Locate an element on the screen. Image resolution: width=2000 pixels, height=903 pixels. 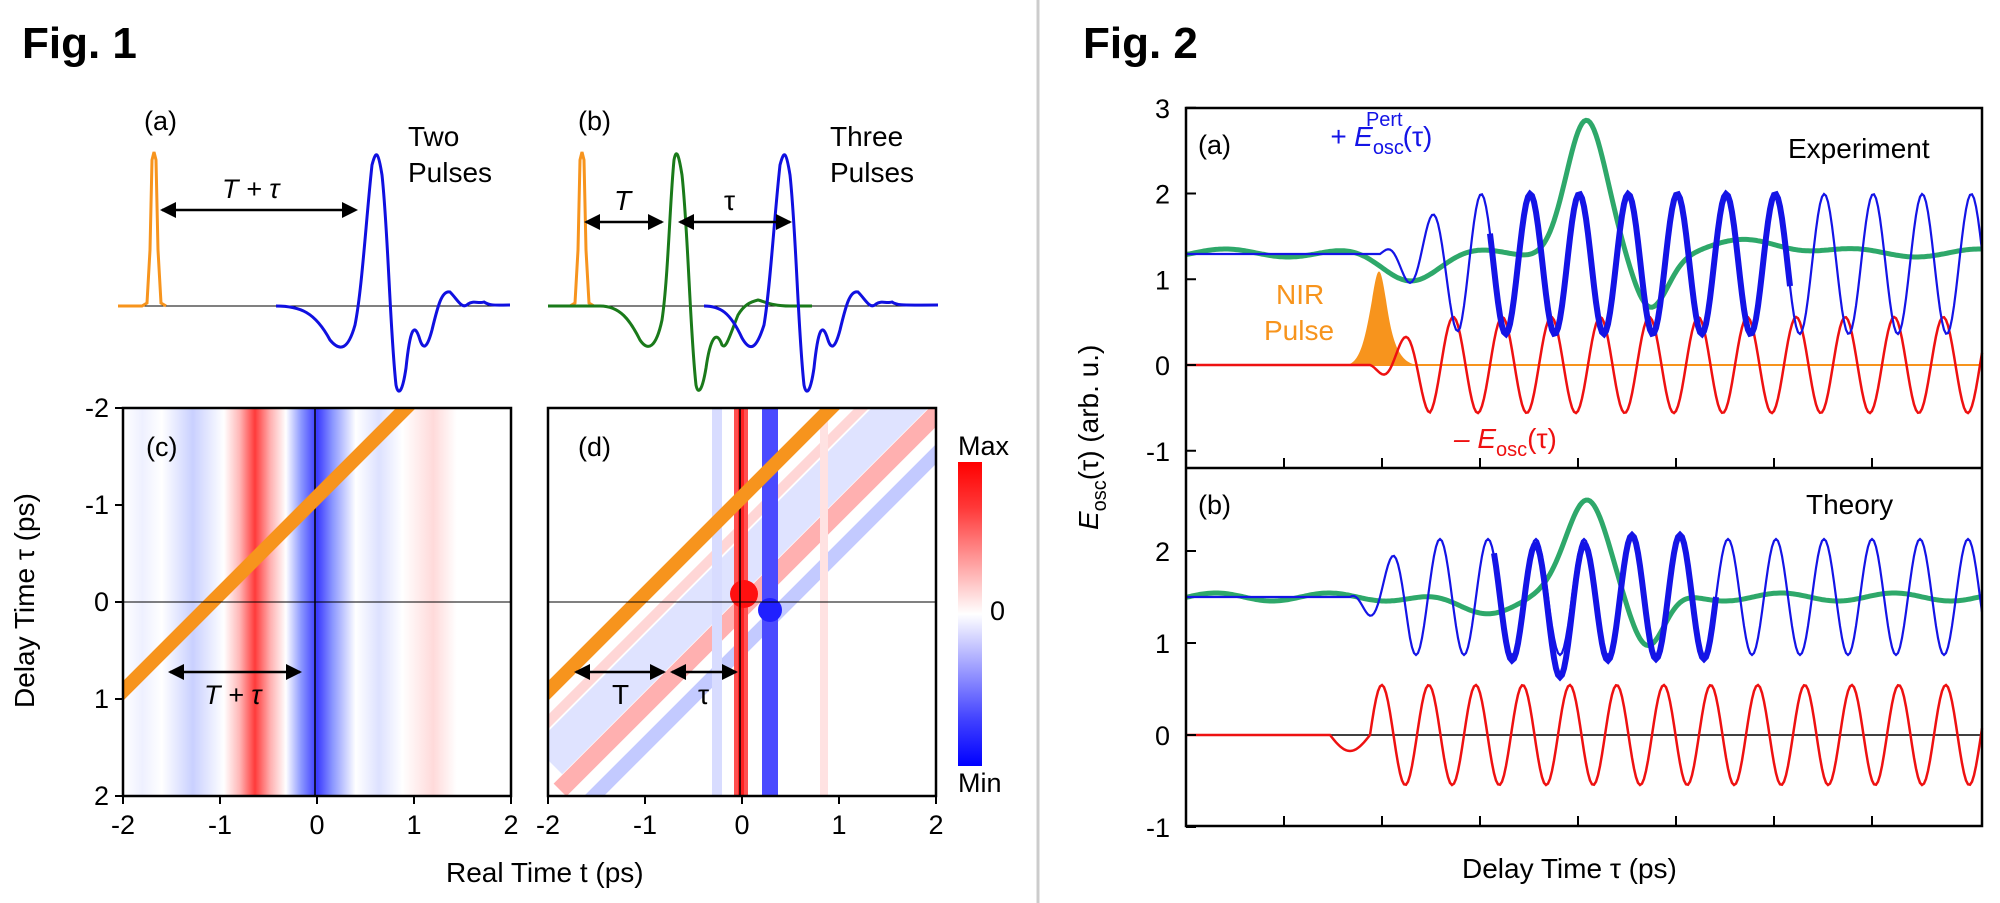
y-tick-label: 3 is located at coordinates (1162, 109).